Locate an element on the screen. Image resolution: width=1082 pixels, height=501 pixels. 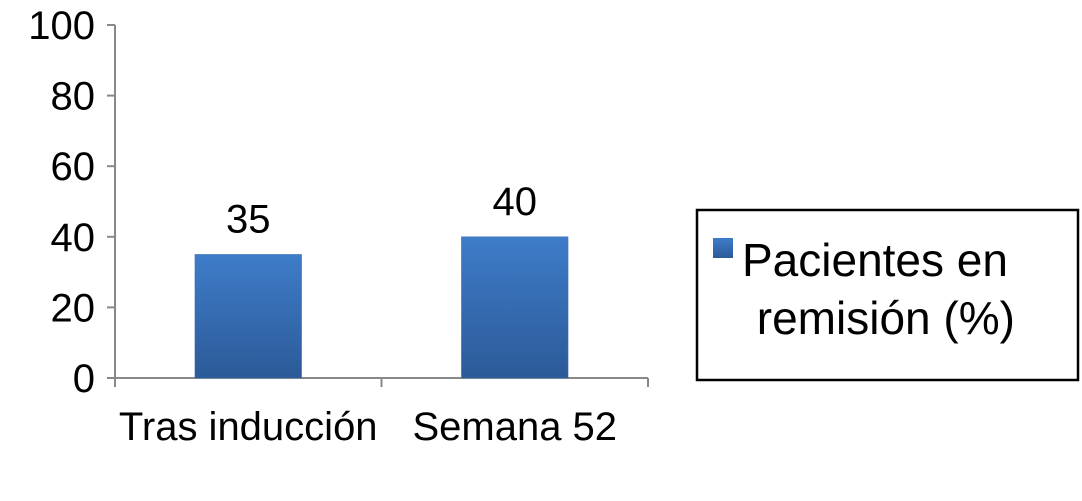
y-tick-label: 20 is located at coordinates (73, 308).